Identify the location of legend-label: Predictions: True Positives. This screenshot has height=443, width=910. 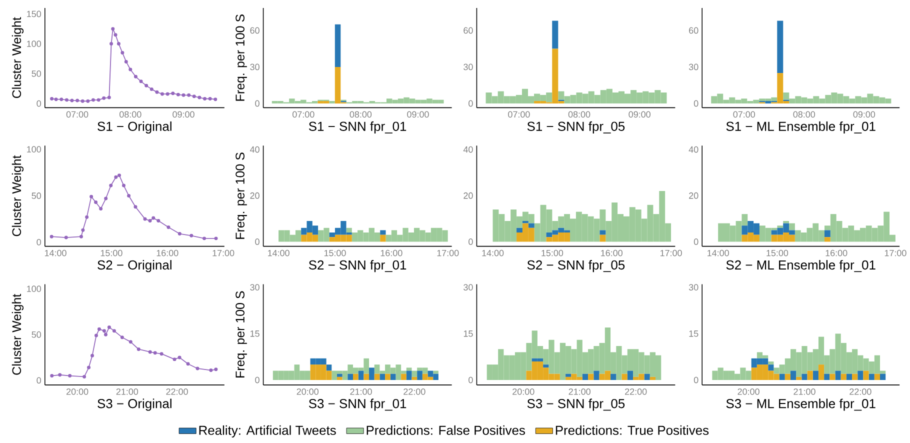
(632, 430).